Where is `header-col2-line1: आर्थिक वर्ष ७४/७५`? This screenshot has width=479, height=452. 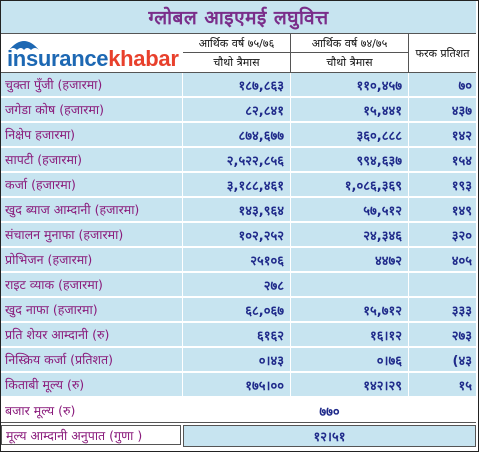 header-col2-line1: आर्थिक वर्ष ७४/७५ is located at coordinates (350, 43).